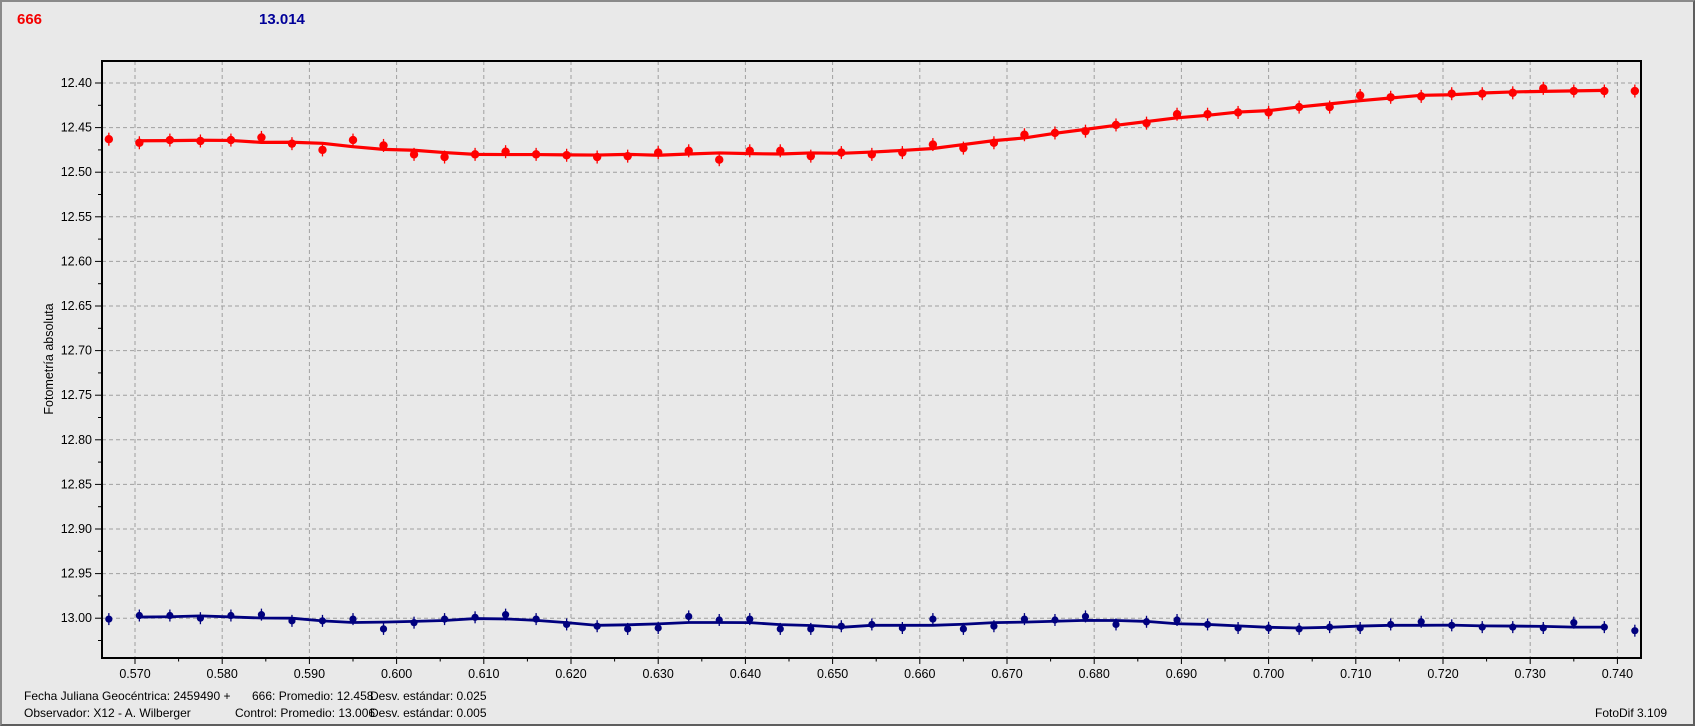  What do you see at coordinates (1094, 674) in the screenshot?
I see `svg-text: 0.680` at bounding box center [1094, 674].